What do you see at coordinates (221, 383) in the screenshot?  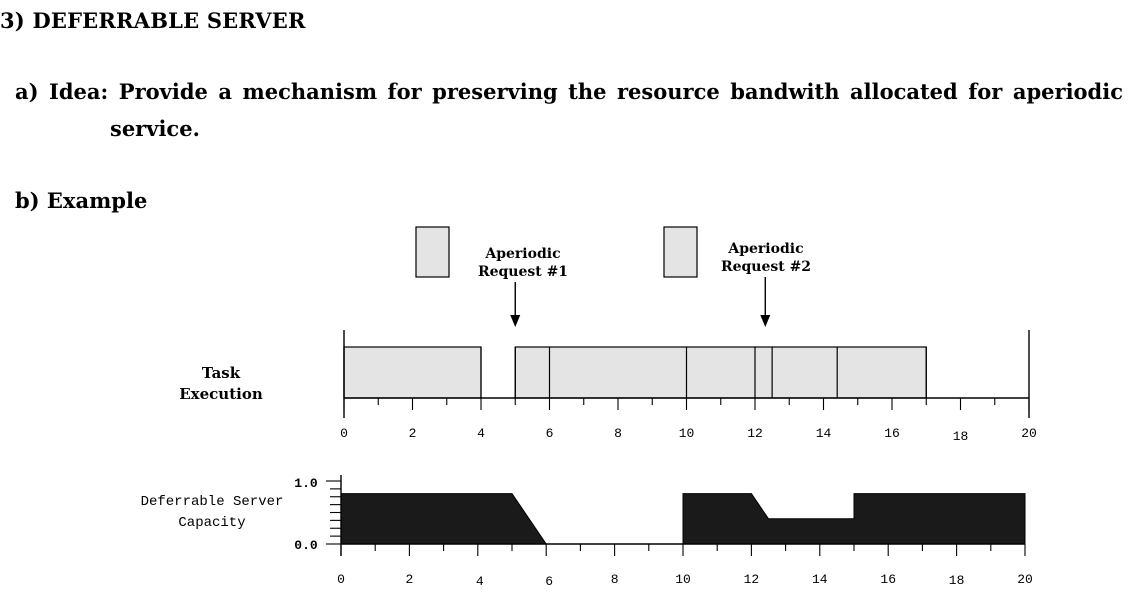 I see `task-execution-labels: Task Execution` at bounding box center [221, 383].